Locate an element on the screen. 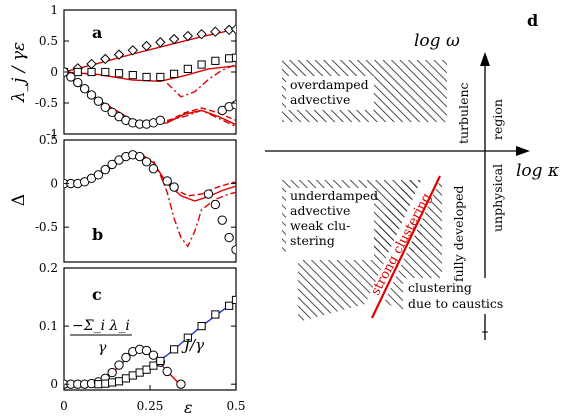 This screenshot has width=571, height=420. ytick-label-a-2: 0 is located at coordinates (54, 72).